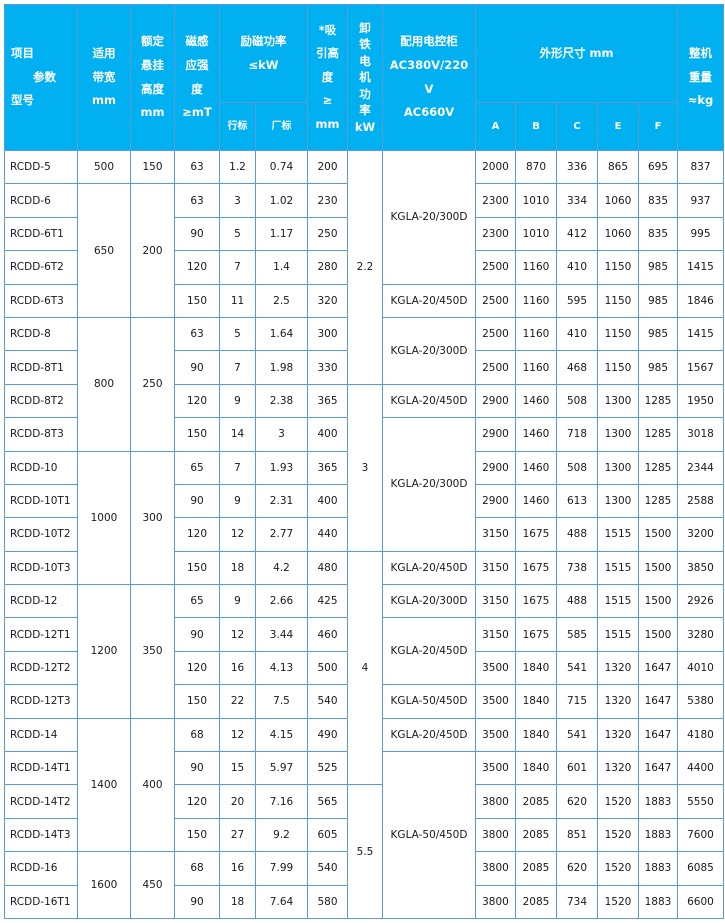  What do you see at coordinates (152, 651) in the screenshot?
I see `suspension-height-cell: 350` at bounding box center [152, 651].